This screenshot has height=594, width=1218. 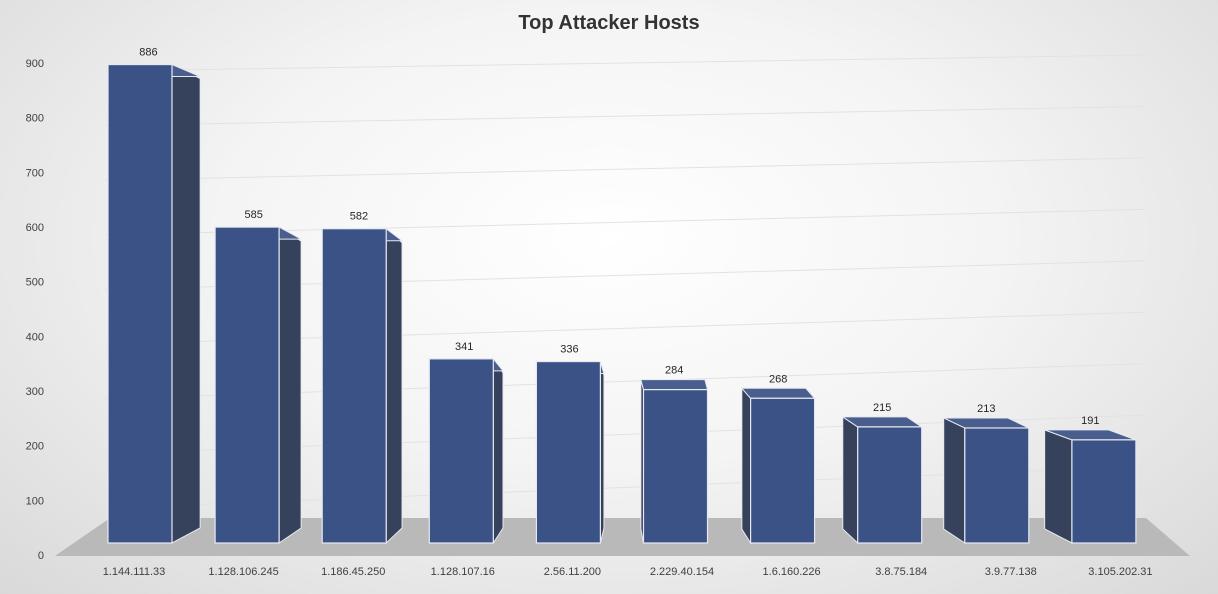 What do you see at coordinates (35, 283) in the screenshot?
I see `y-tick-label: 500` at bounding box center [35, 283].